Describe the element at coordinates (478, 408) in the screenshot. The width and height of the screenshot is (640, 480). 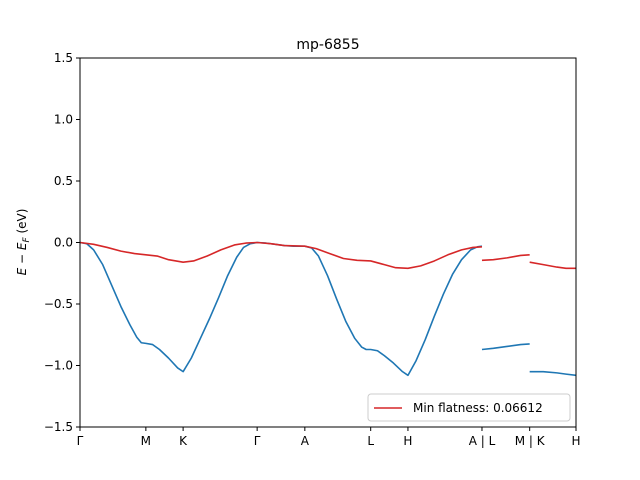
I see `legend-label: Min flatness: 0.06612` at that location.